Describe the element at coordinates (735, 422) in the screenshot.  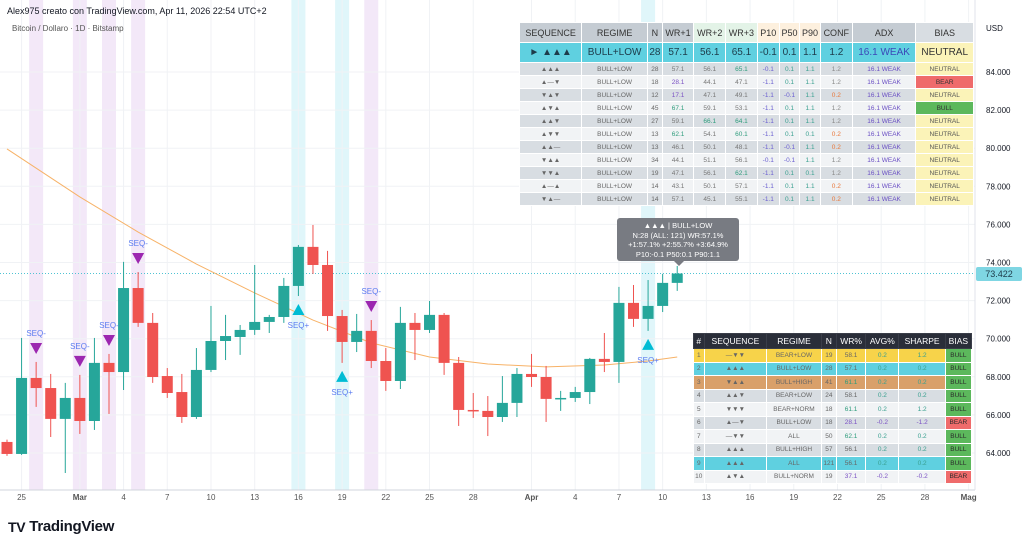
I see `table-cell: ▲—▼` at that location.